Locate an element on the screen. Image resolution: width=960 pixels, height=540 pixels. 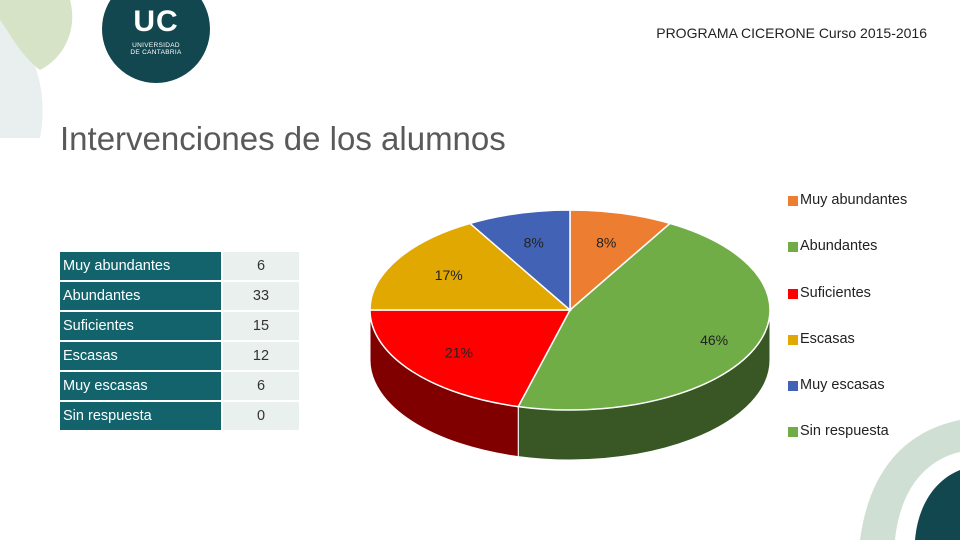
table-row: Sin respuesta 0 is located at coordinates (179, 416).